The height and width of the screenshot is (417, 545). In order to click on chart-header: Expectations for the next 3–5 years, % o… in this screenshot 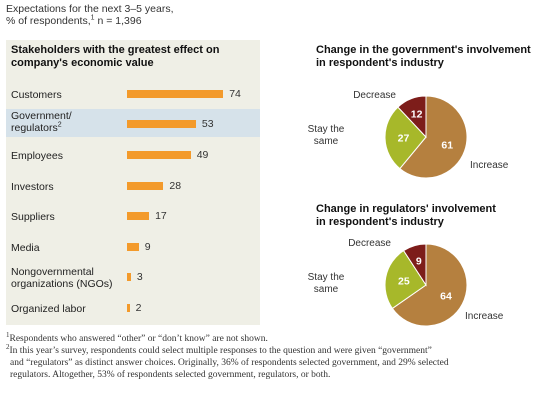, I will do `click(90, 15)`.